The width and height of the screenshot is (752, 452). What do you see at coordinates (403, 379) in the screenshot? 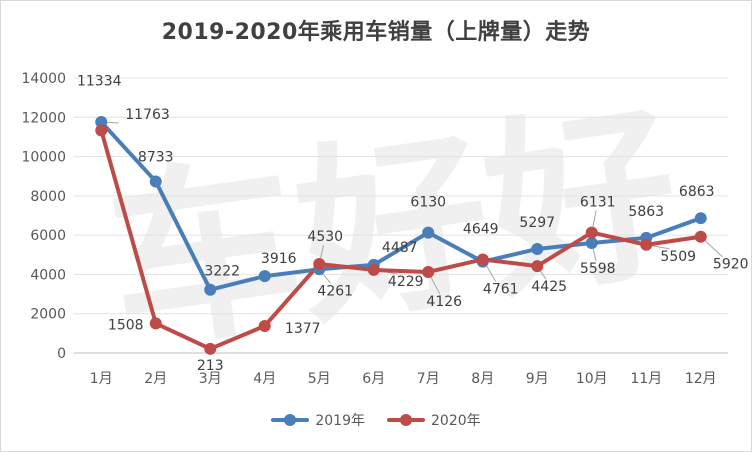
I see `x-axis: 1月 2月 3月 4月 5月 6月 7月 8月 9月 10月 11月 12月` at bounding box center [403, 379].